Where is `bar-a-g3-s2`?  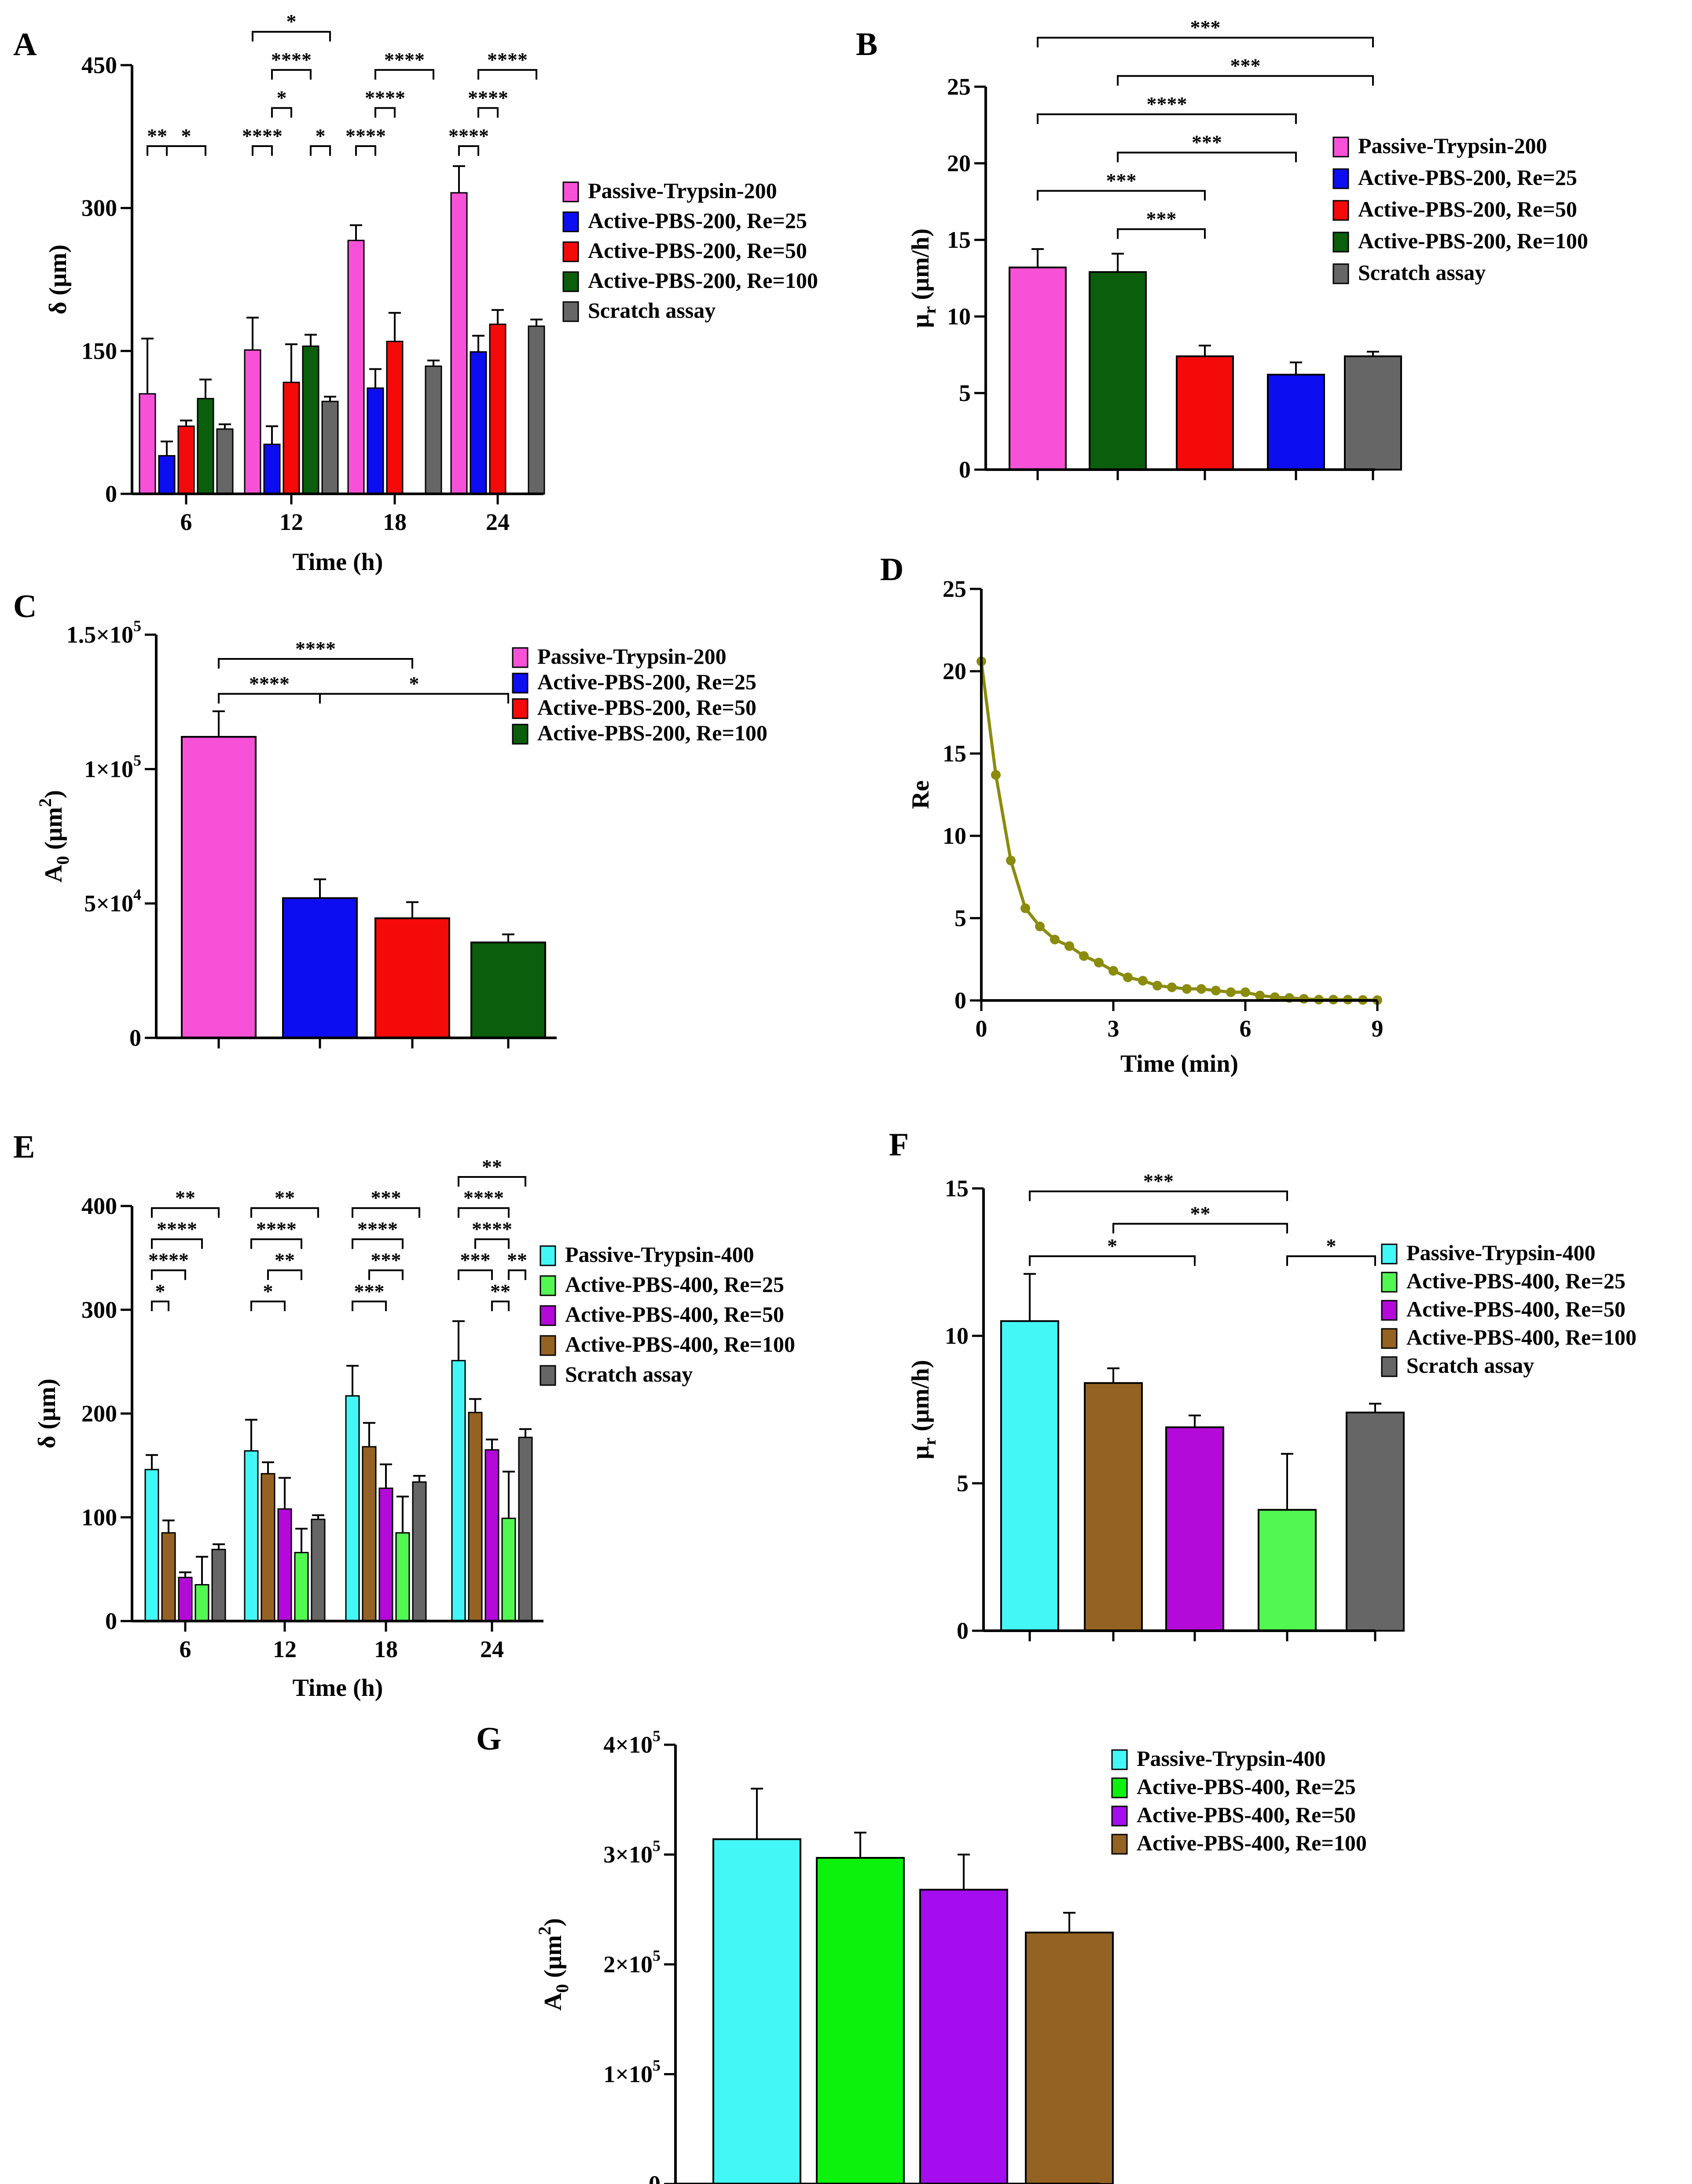
bar-a-g3-s2 is located at coordinates (497, 409).